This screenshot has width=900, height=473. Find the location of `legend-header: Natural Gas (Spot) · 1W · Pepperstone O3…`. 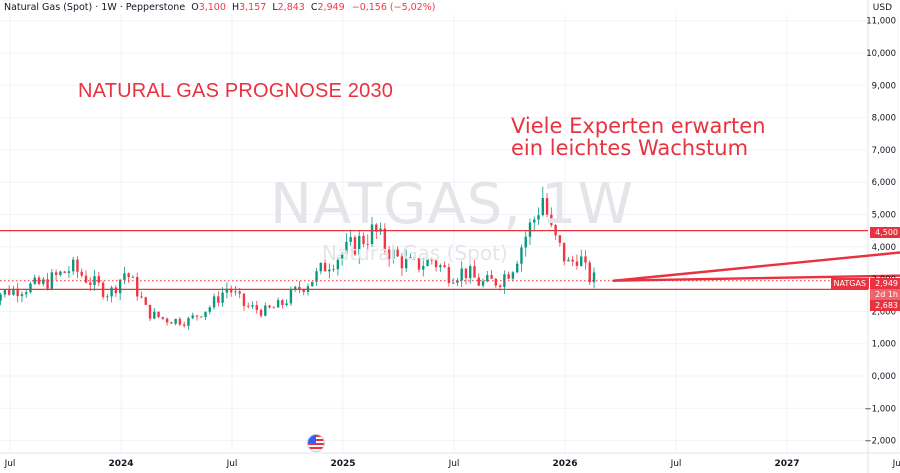

legend-header: Natural Gas (Spot) · 1W · Pepperstone O3… is located at coordinates (219, 7).